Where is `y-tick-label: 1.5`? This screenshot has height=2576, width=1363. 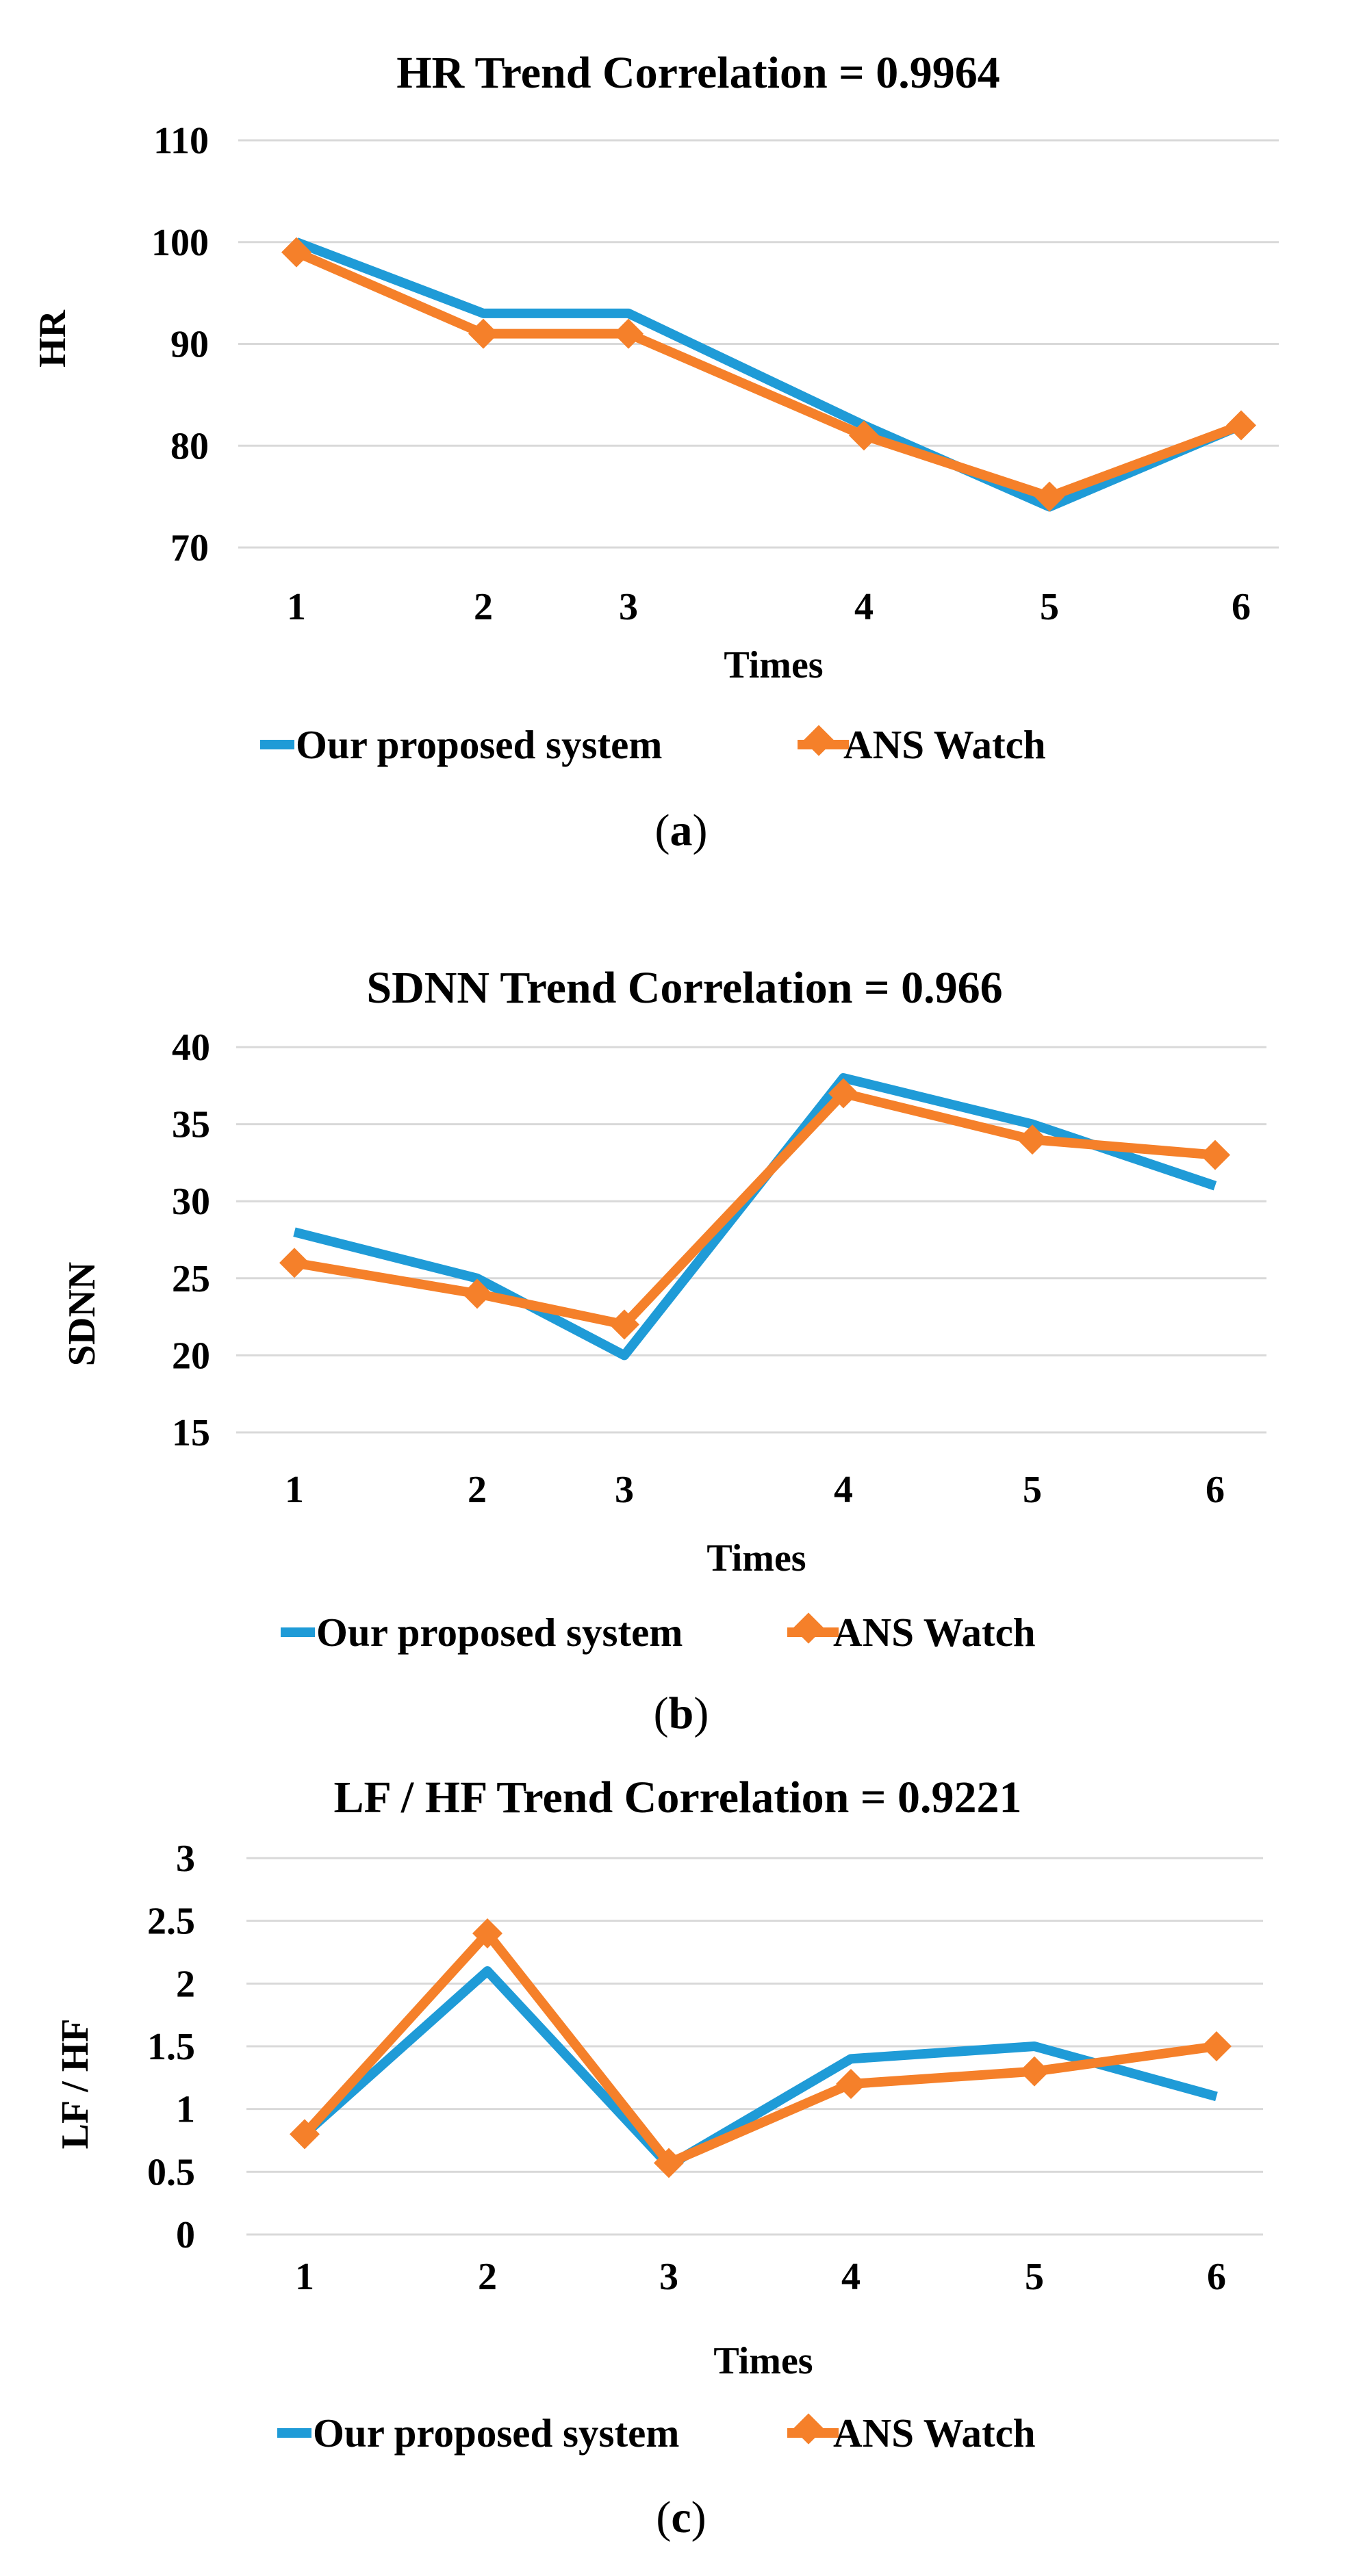
y-tick-label: 1.5 is located at coordinates (171, 2047).